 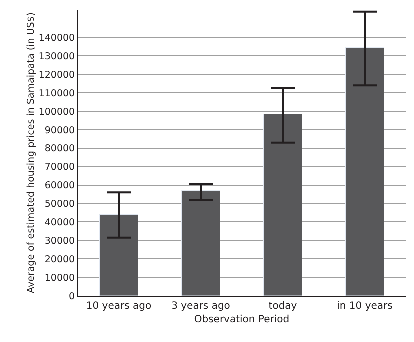 What do you see at coordinates (60, 168) in the screenshot?
I see `y-tick-label: 70000` at bounding box center [60, 168].